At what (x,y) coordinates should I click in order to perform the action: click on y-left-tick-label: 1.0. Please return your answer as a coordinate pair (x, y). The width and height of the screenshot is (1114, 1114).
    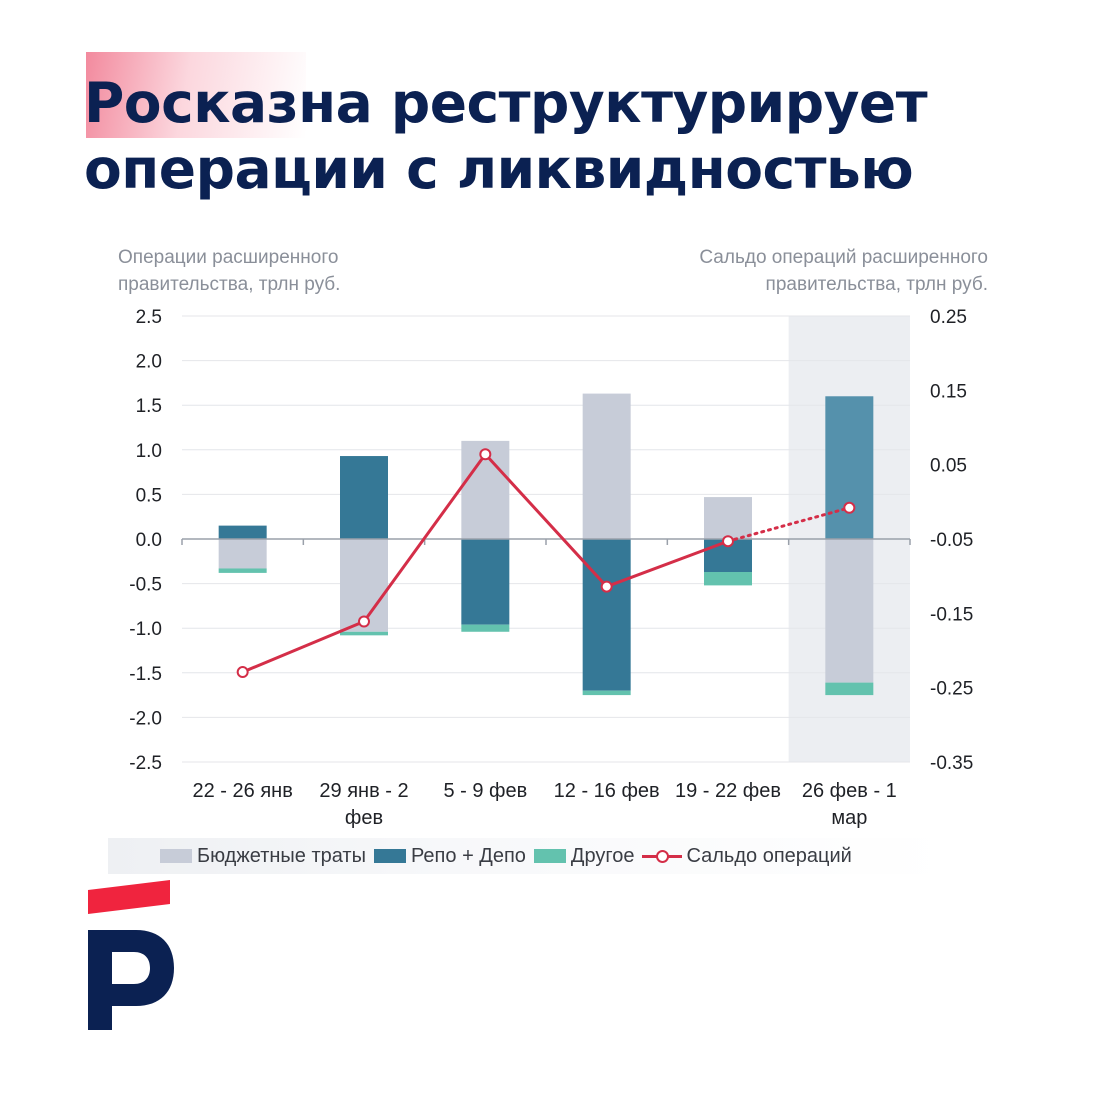
    Looking at the image, I should click on (149, 451).